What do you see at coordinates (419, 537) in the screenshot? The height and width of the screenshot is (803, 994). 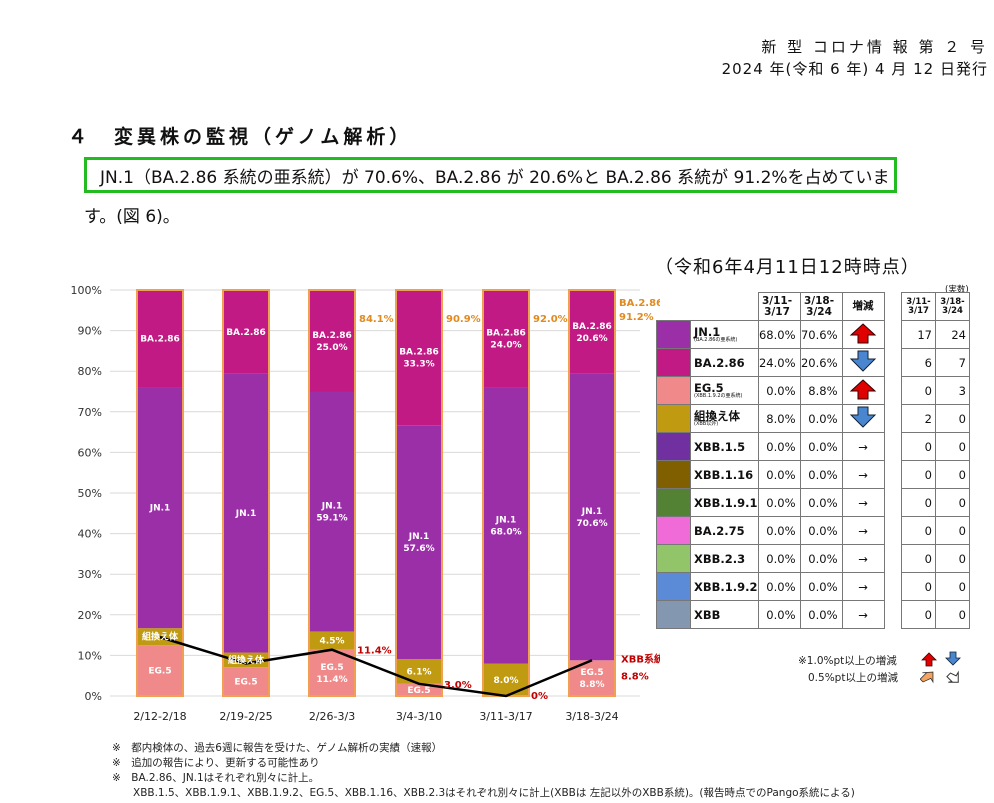 I see `data-label: JN.1` at bounding box center [419, 537].